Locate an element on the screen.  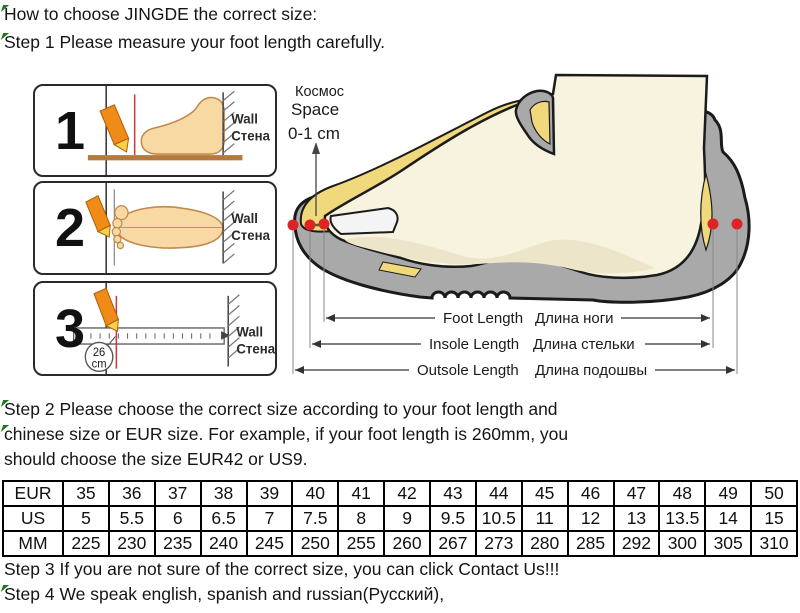
size-table-cell: 13 is located at coordinates (636, 518).